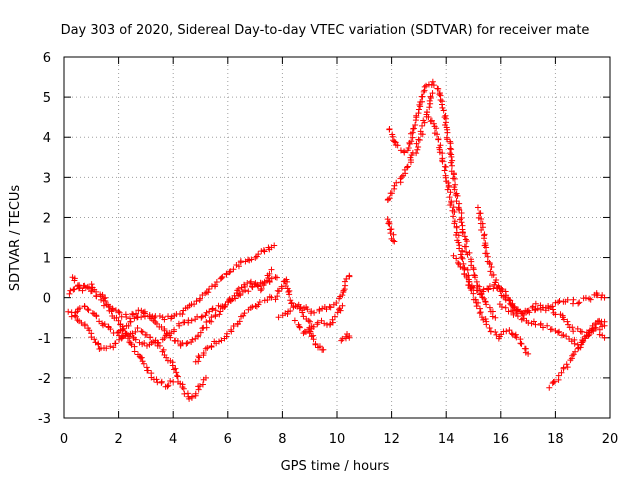 The height and width of the screenshot is (480, 640). I want to click on x-tick-label: 8, so click(282, 439).